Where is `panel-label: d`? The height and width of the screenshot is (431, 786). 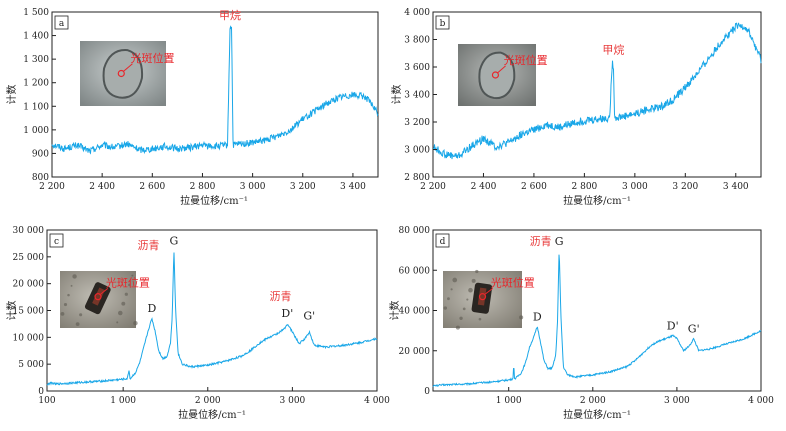 panel-label: d is located at coordinates (443, 242).